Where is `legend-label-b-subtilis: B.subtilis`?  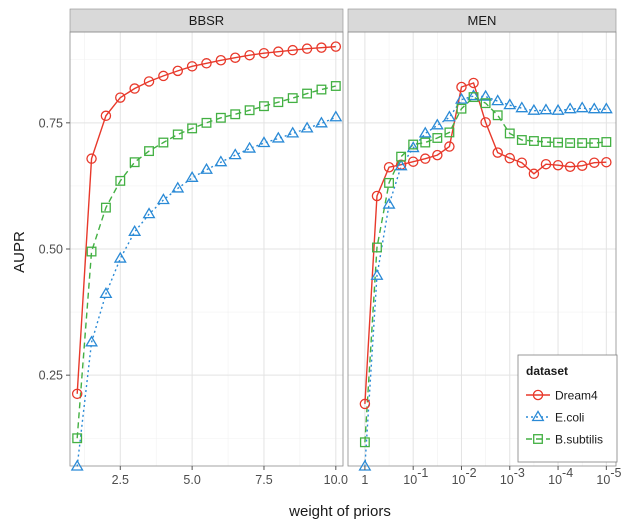 legend-label-b-subtilis: B.subtilis is located at coordinates (579, 440).